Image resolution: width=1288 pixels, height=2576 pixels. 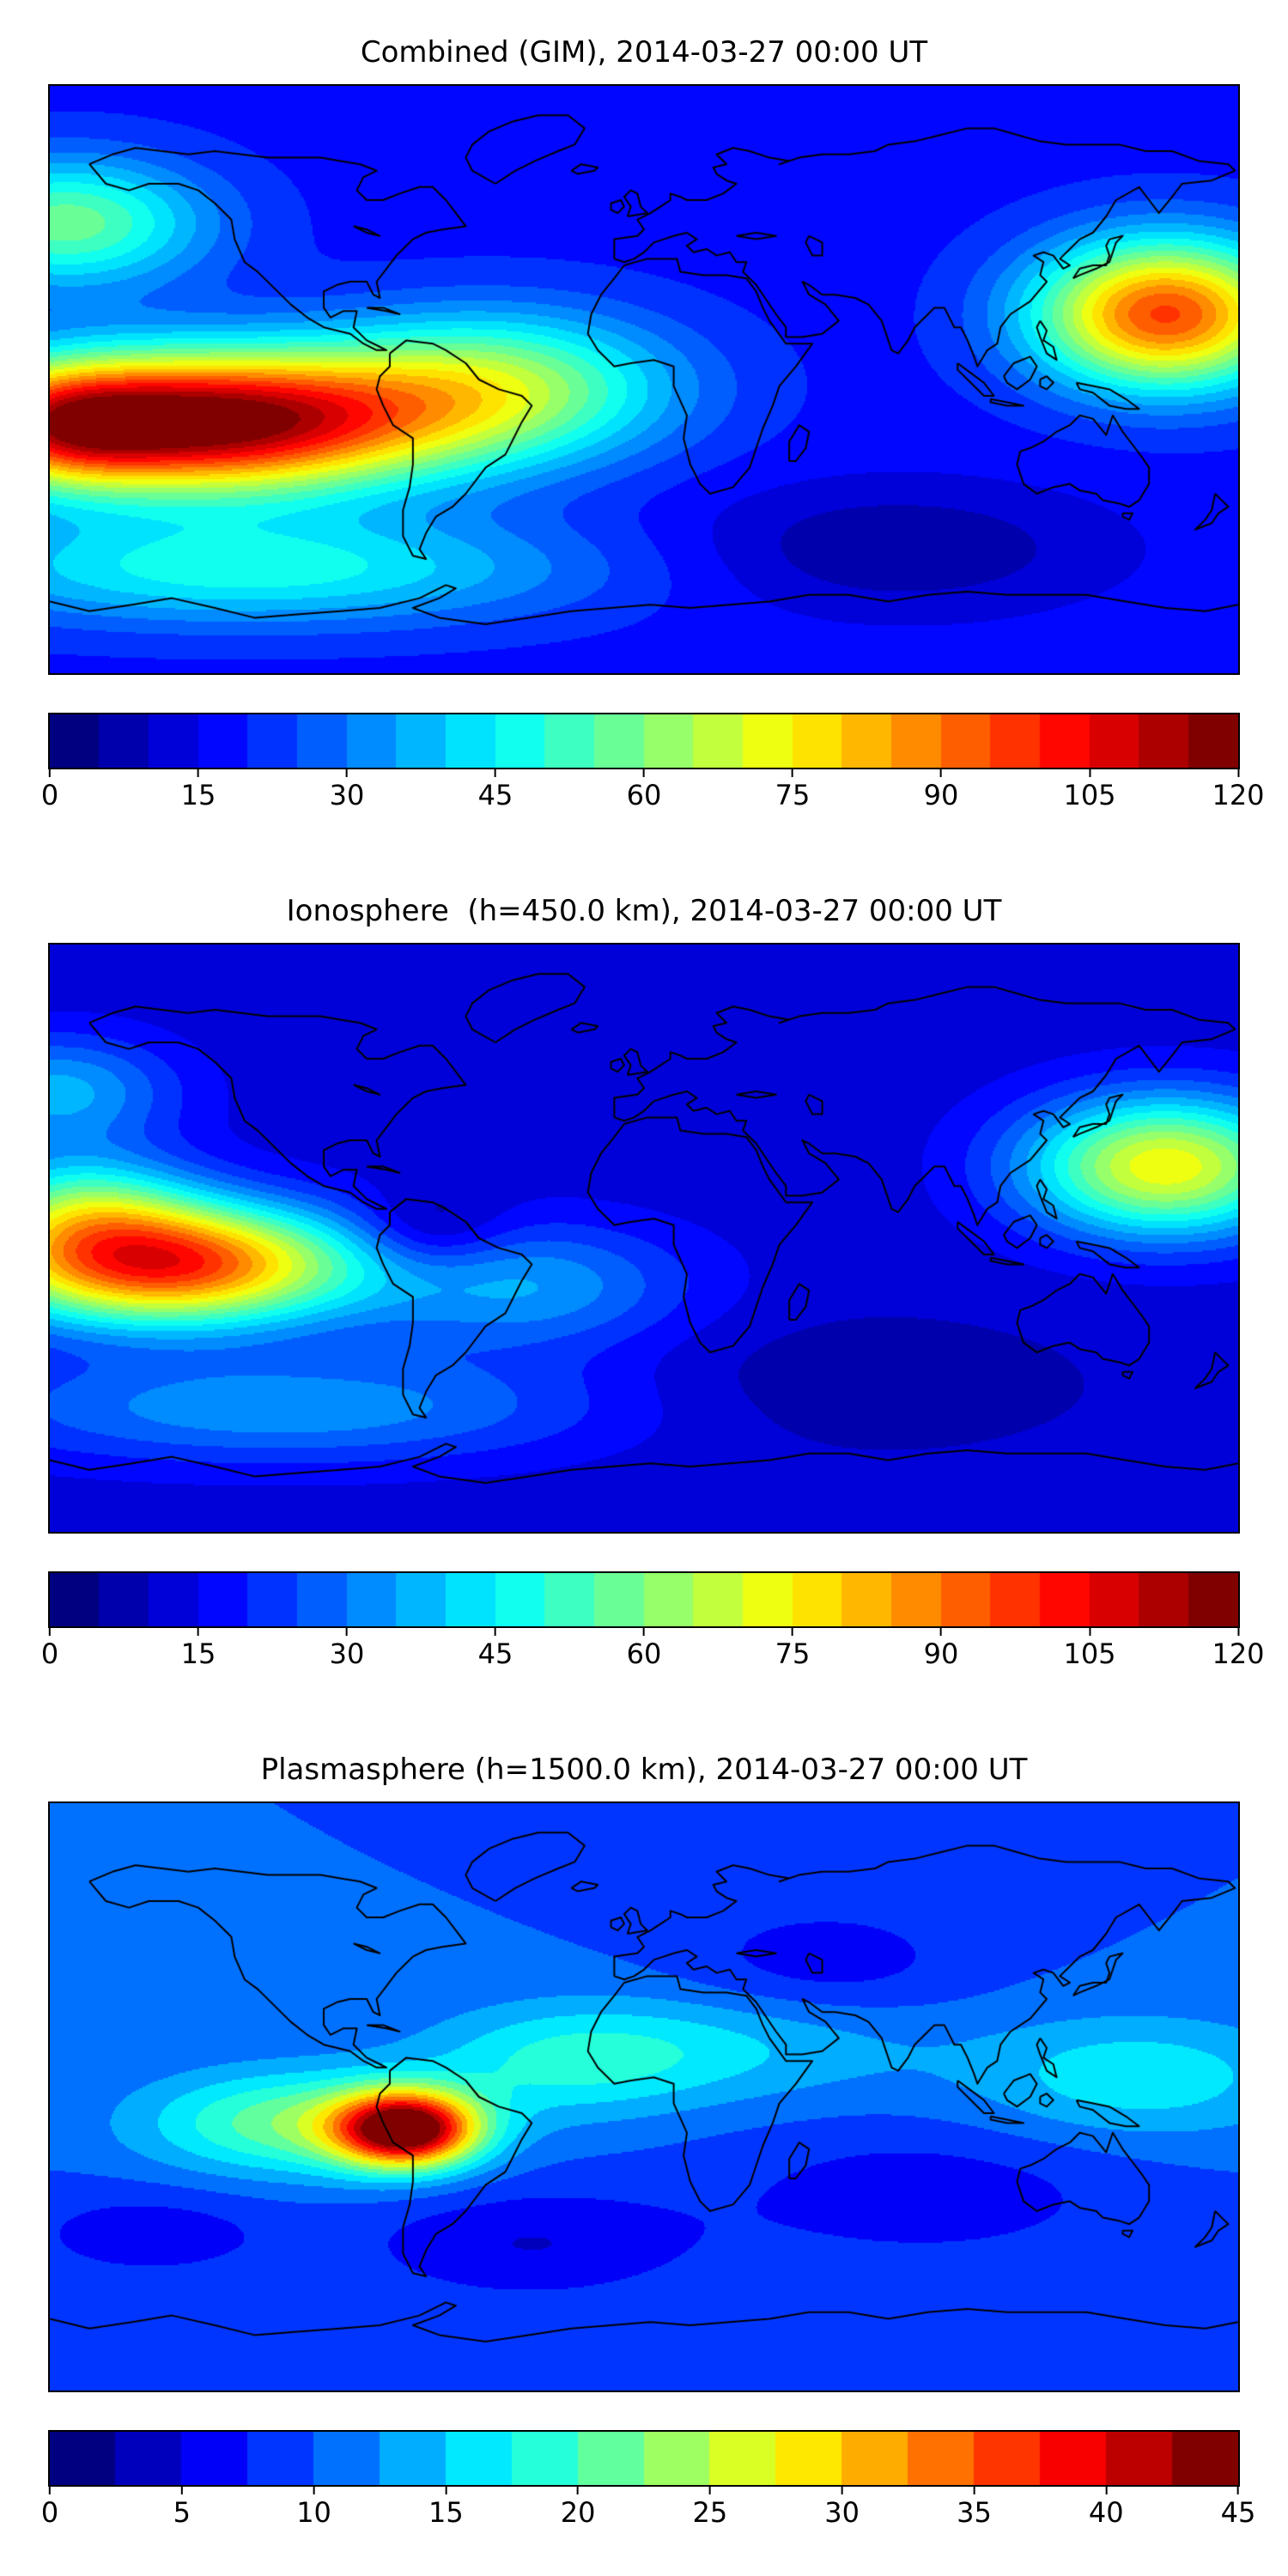 I want to click on tick-label: 10, so click(x=313, y=2513).